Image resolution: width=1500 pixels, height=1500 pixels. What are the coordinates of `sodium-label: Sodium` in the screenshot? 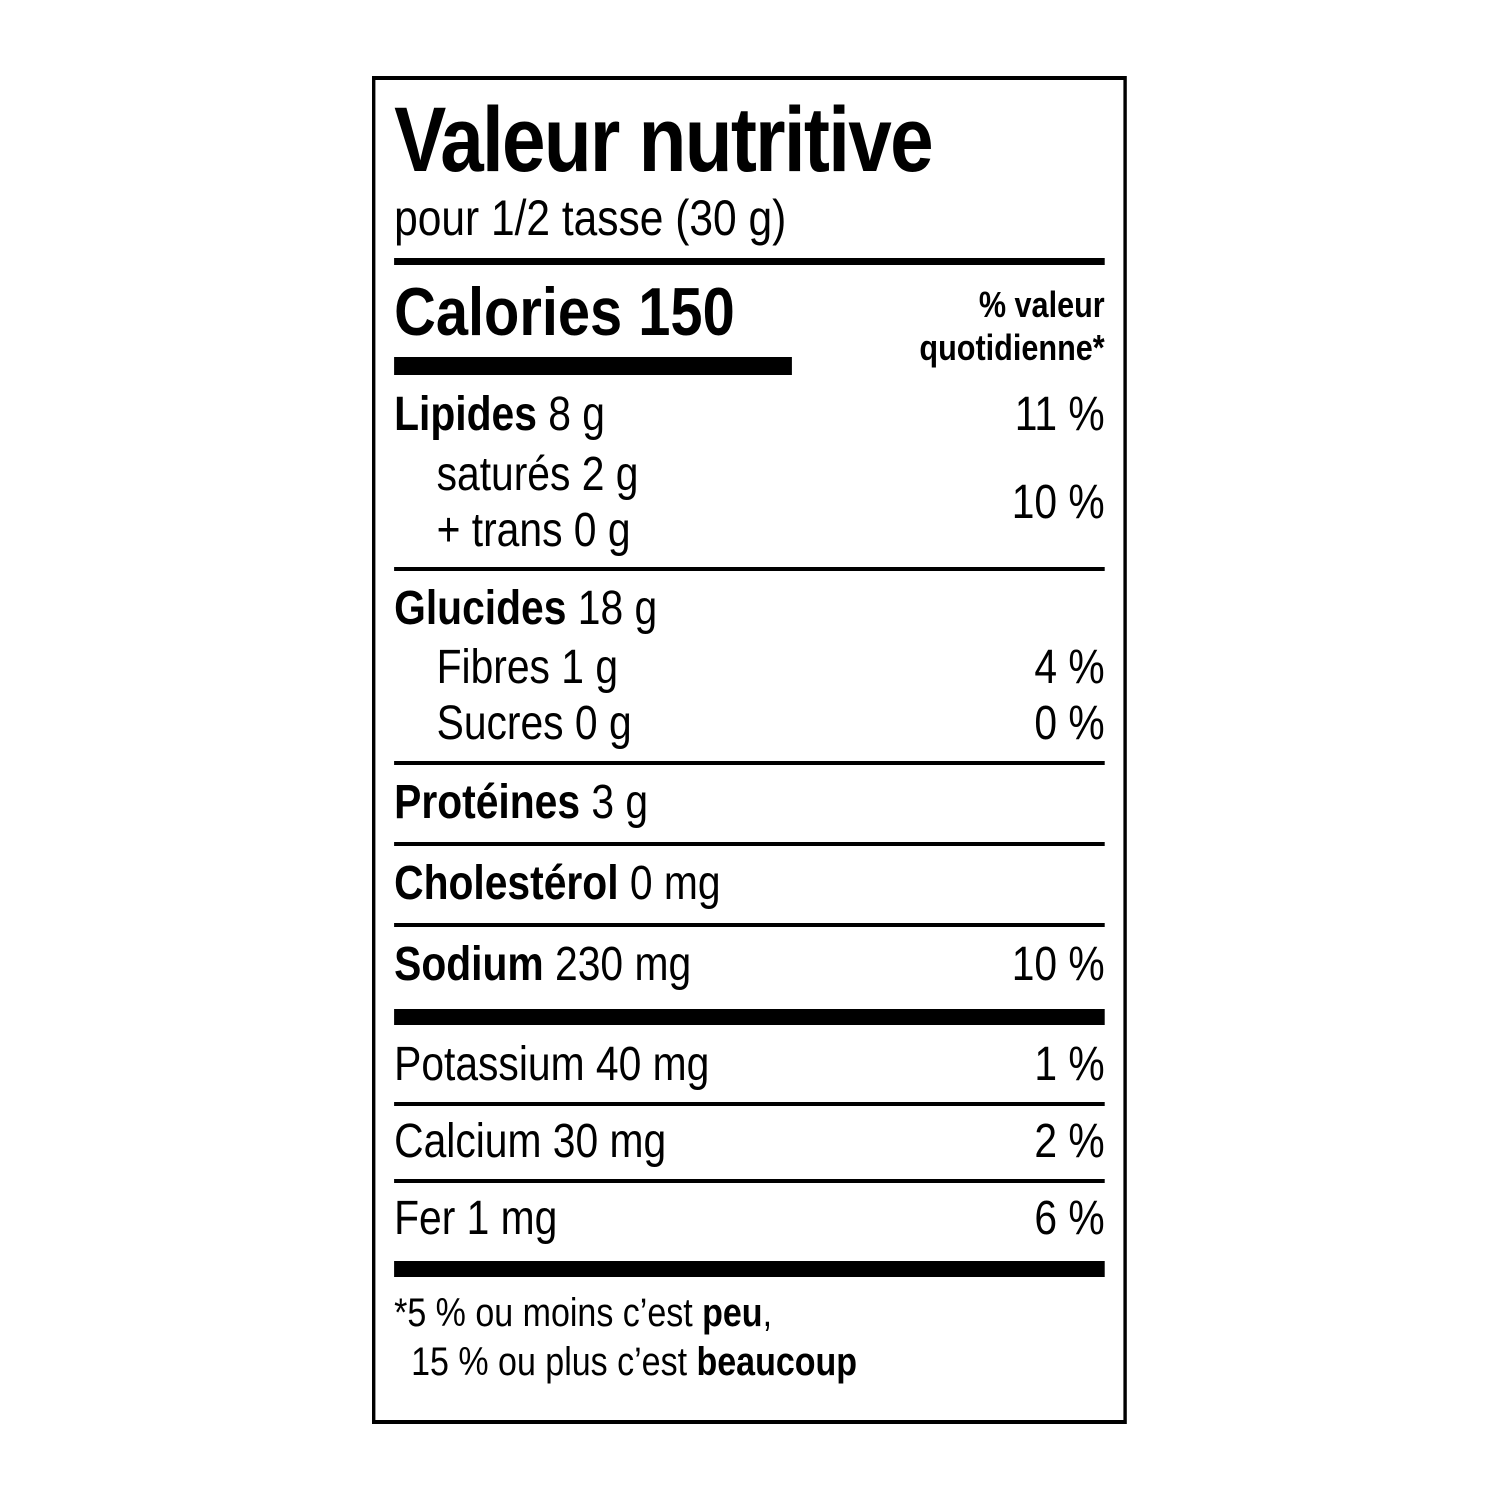 It's located at (469, 965).